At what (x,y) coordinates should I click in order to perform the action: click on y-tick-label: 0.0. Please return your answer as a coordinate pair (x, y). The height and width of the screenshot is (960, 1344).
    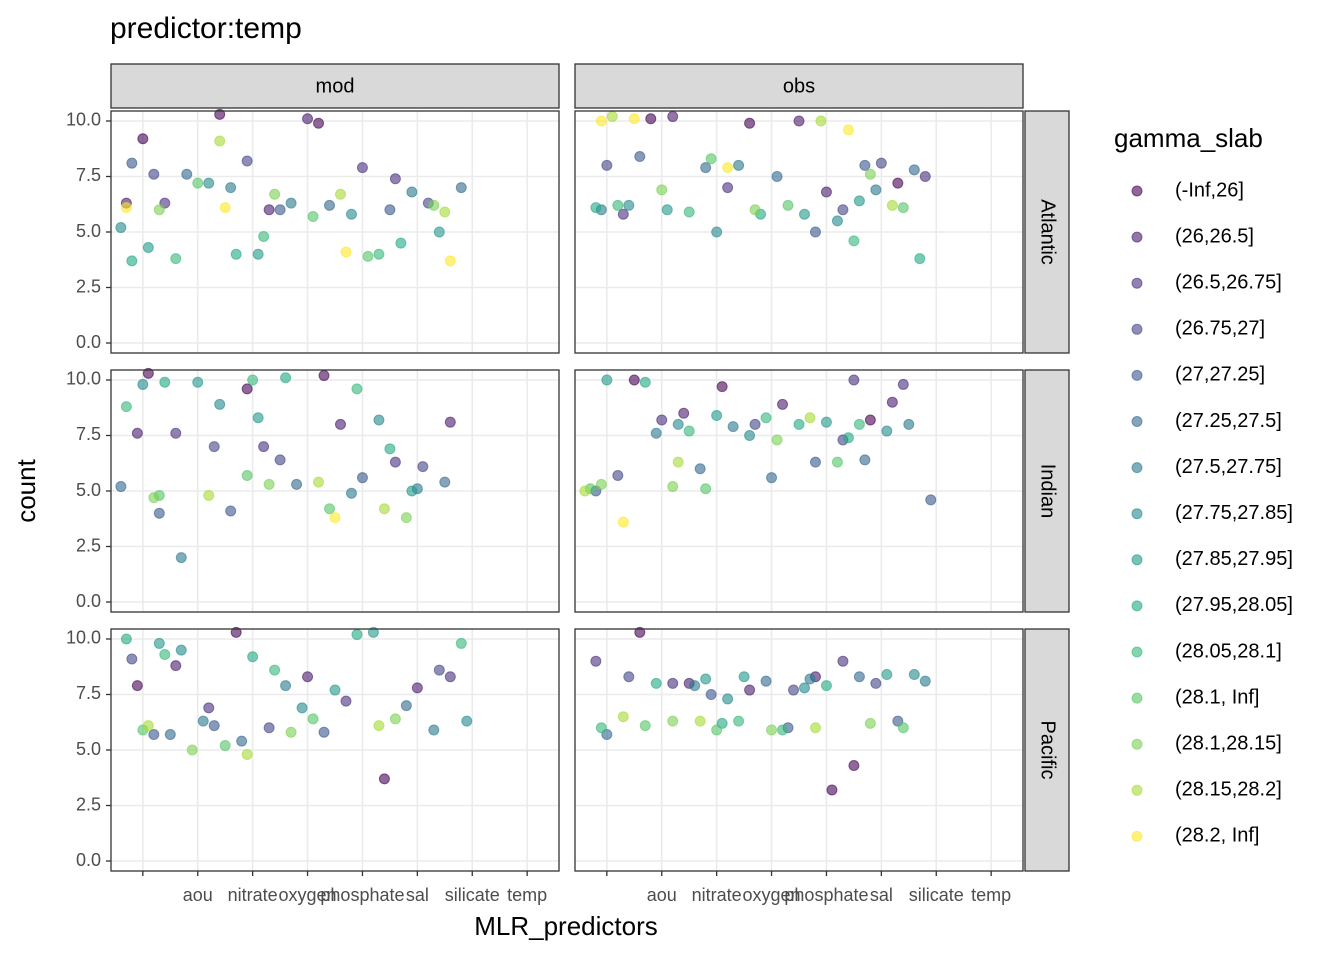
    Looking at the image, I should click on (88, 342).